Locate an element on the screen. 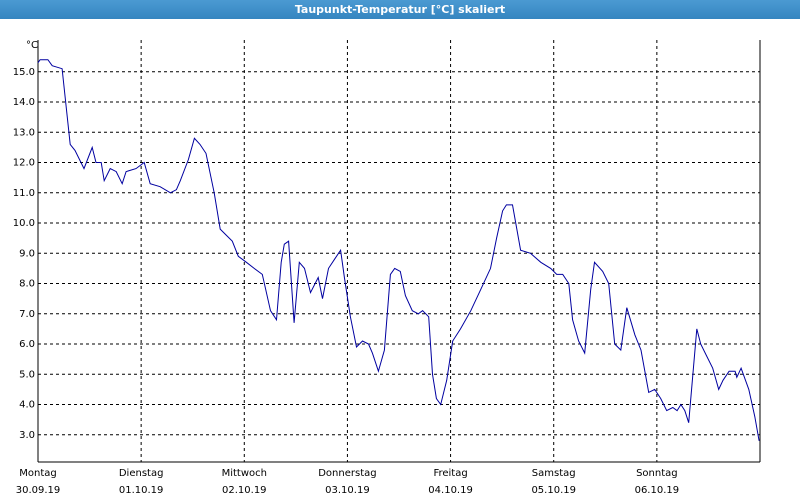  x-tick-label: Mittwoch is located at coordinates (244, 473).